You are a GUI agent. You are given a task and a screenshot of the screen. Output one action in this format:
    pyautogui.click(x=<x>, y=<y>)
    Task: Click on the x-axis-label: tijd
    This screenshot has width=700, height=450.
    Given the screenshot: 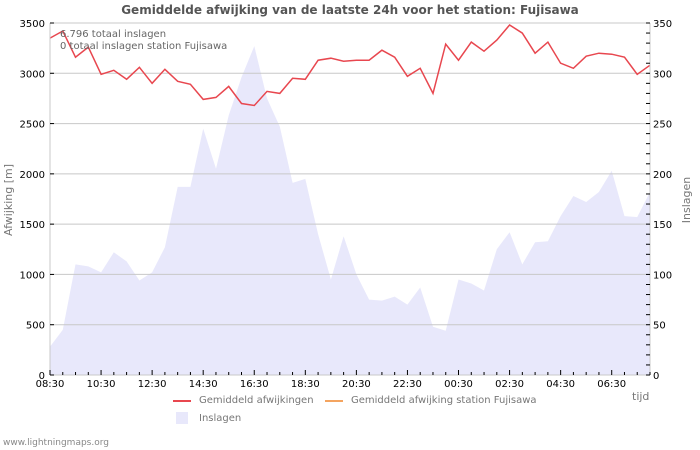 What is the action you would take?
    pyautogui.click(x=641, y=396)
    